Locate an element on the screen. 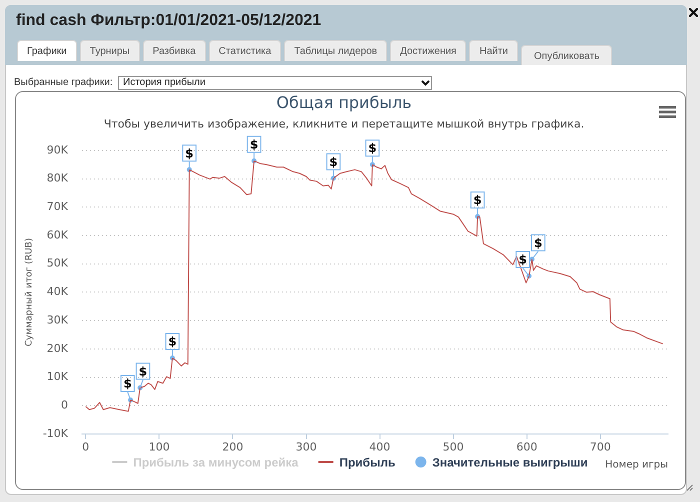 The height and width of the screenshot is (502, 700). y-tick-label: 60K is located at coordinates (57, 235).